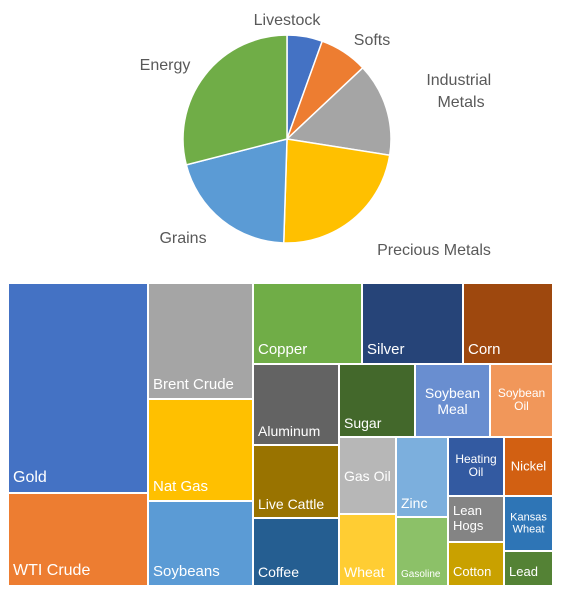 This screenshot has width=564, height=591. Describe the element at coordinates (484, 349) in the screenshot. I see `treemap-label-corn: Corn` at that location.